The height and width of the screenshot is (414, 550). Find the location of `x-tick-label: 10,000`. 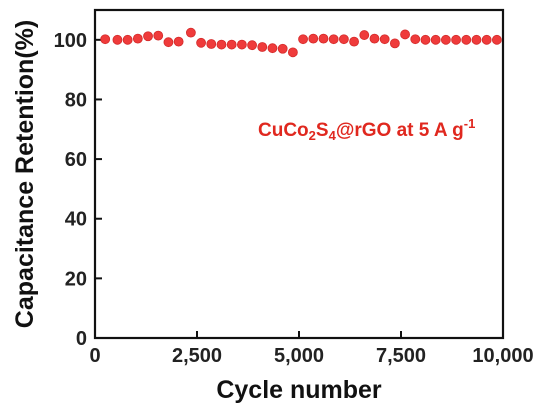

x-tick-label: 10,000 is located at coordinates (502, 356).